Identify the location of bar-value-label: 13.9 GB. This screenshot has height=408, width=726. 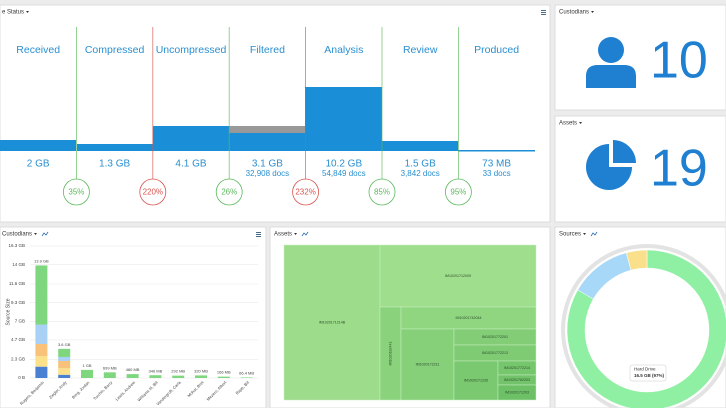
(41, 260).